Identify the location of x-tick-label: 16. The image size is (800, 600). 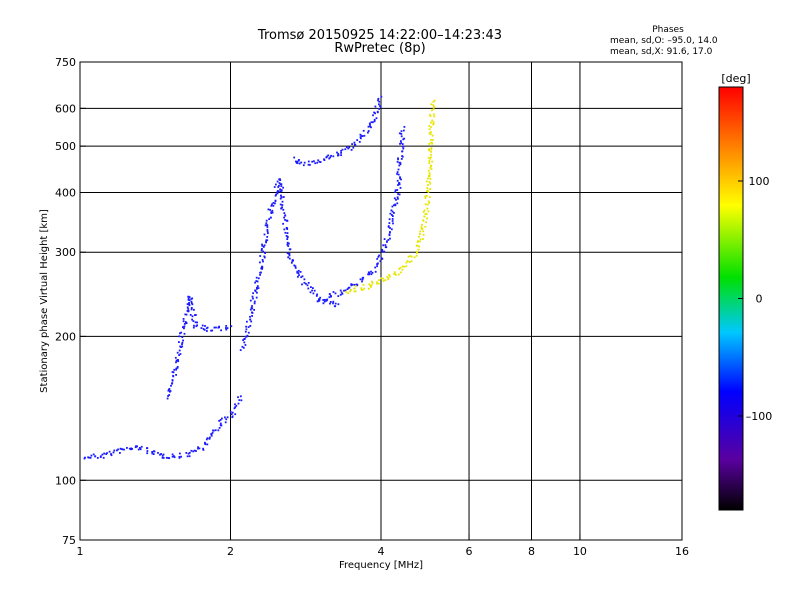
(682, 551).